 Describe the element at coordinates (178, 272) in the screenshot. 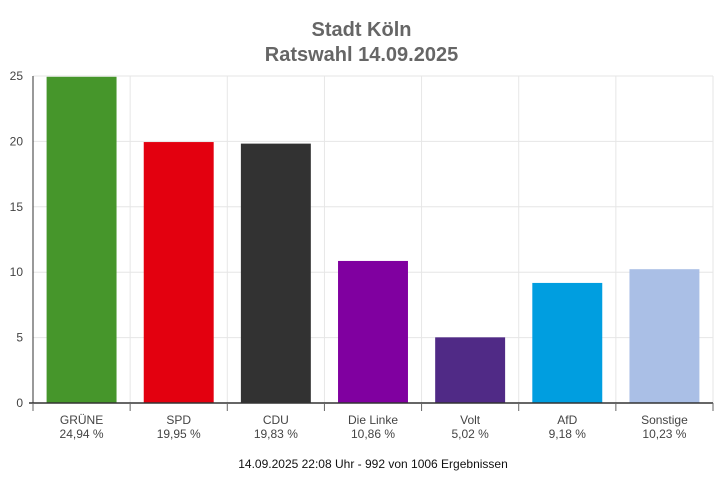

I see `bar-spd` at that location.